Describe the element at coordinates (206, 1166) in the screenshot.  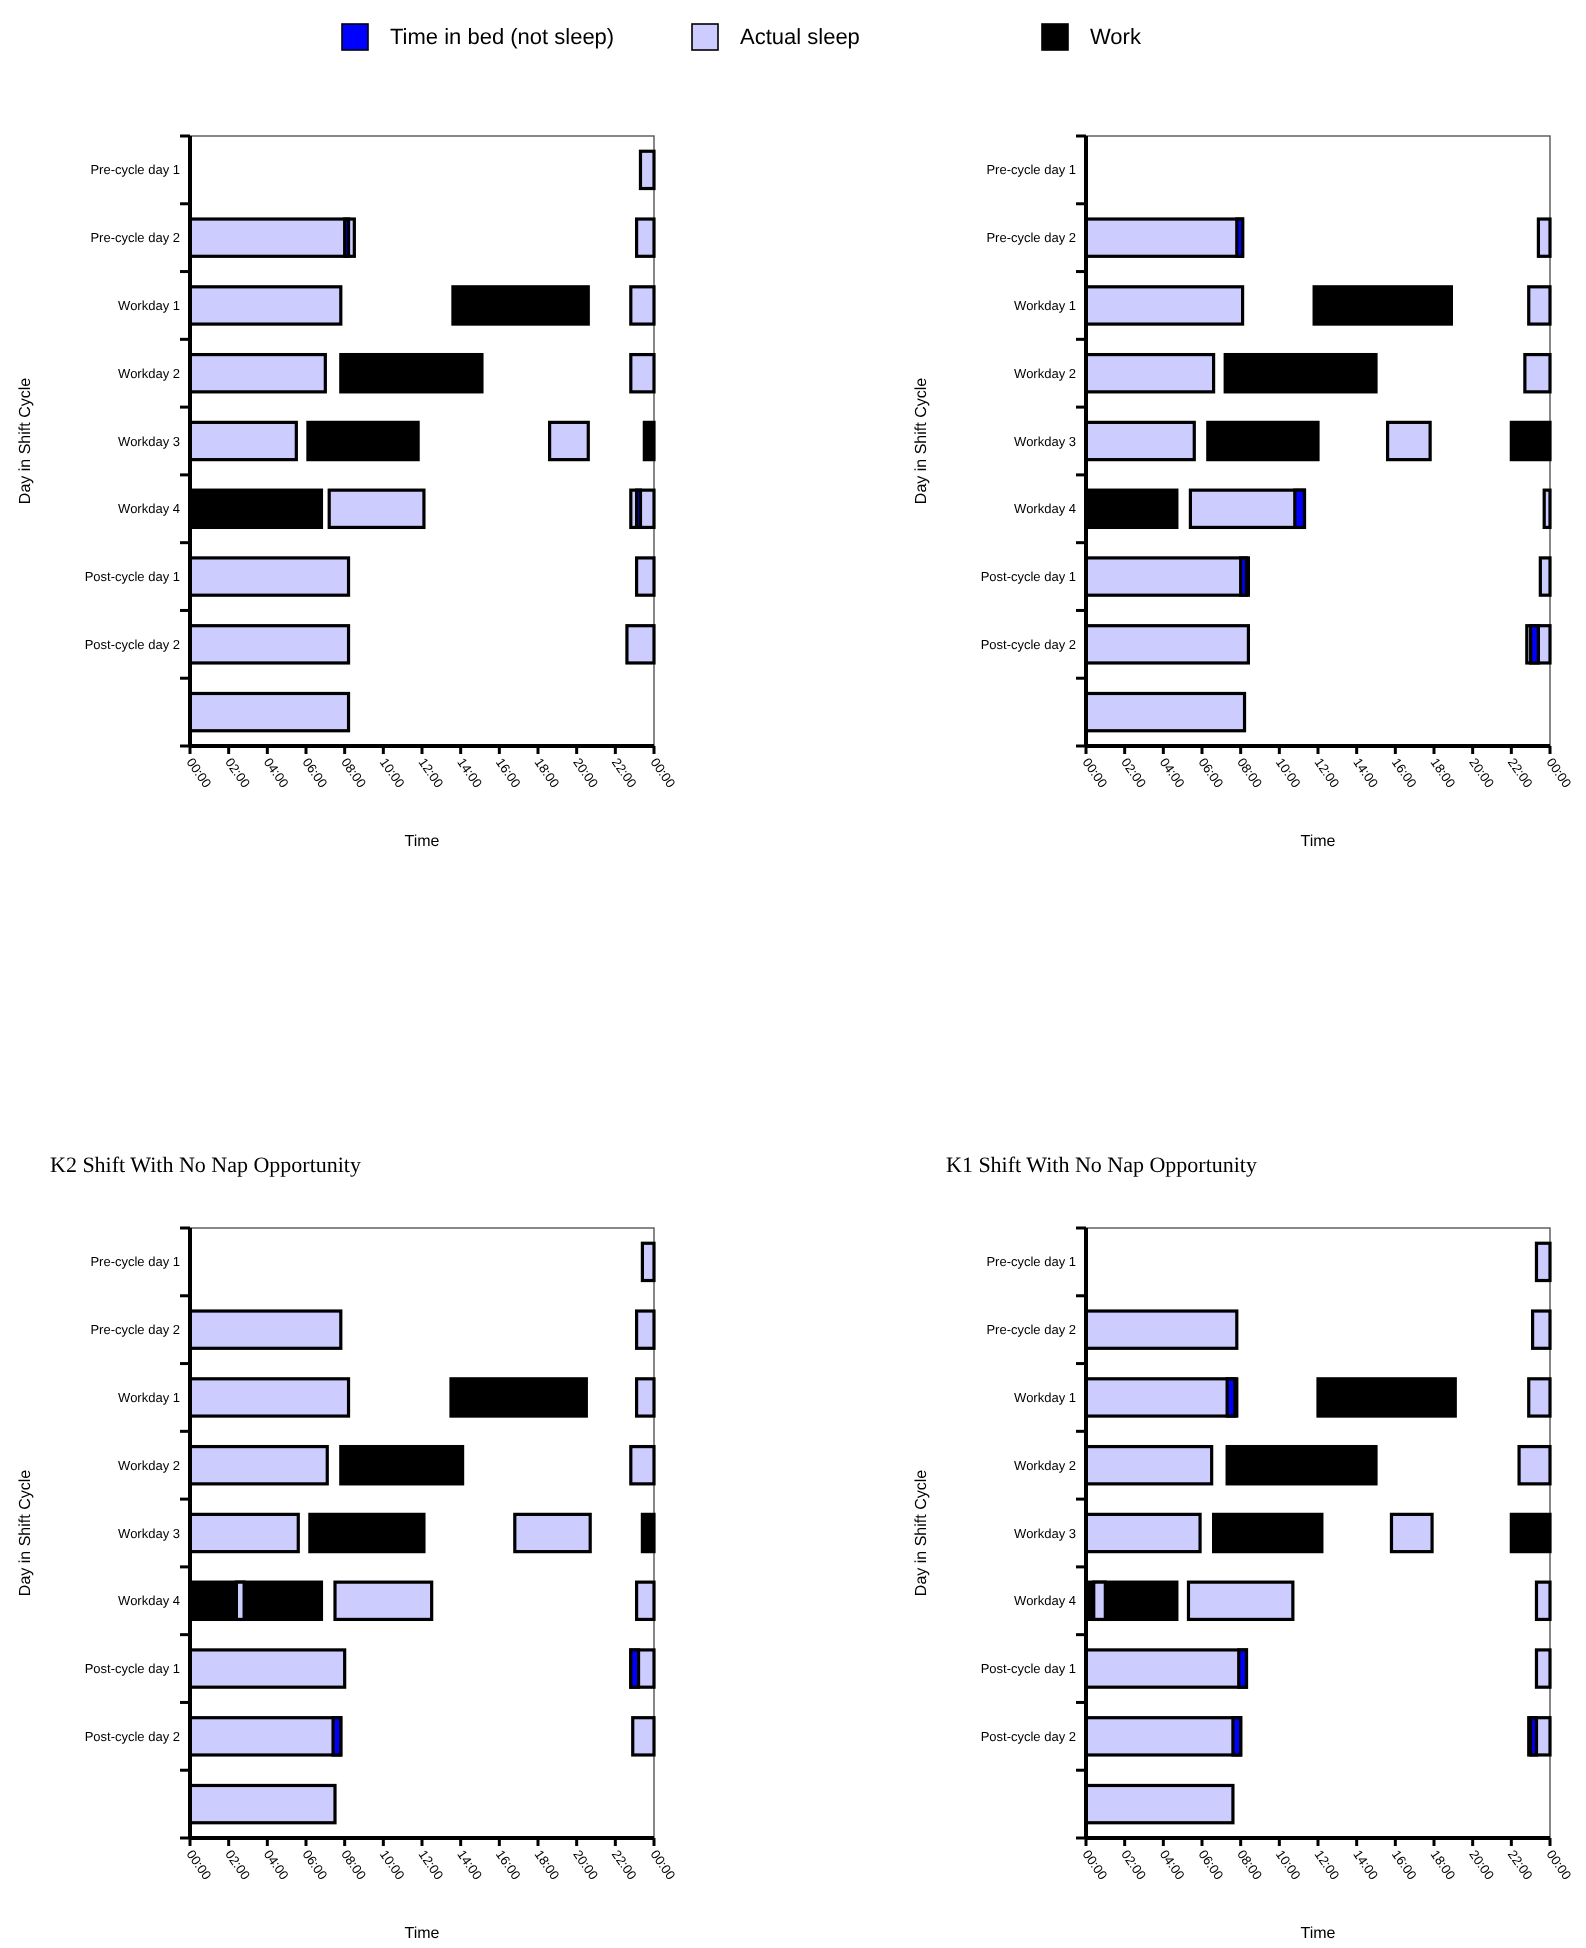
I see `chart-title: K2 Shift With No Nap Opportunity` at that location.